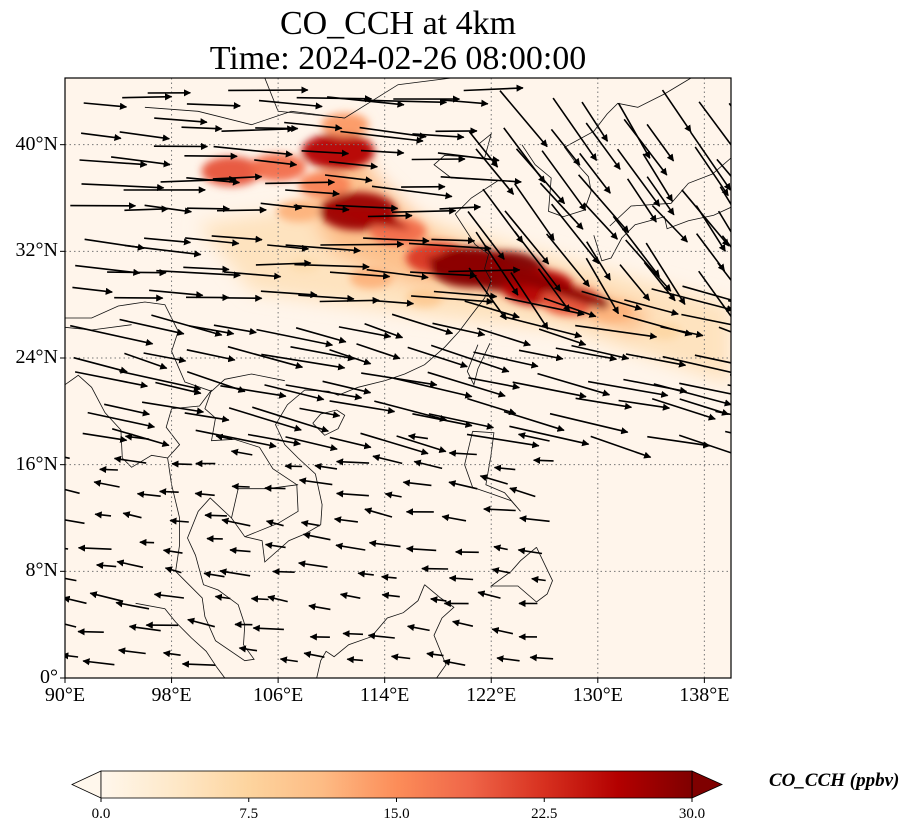 The image size is (921, 836). Describe the element at coordinates (36, 143) in the screenshot. I see `lat-tick-label: 40°N` at that location.